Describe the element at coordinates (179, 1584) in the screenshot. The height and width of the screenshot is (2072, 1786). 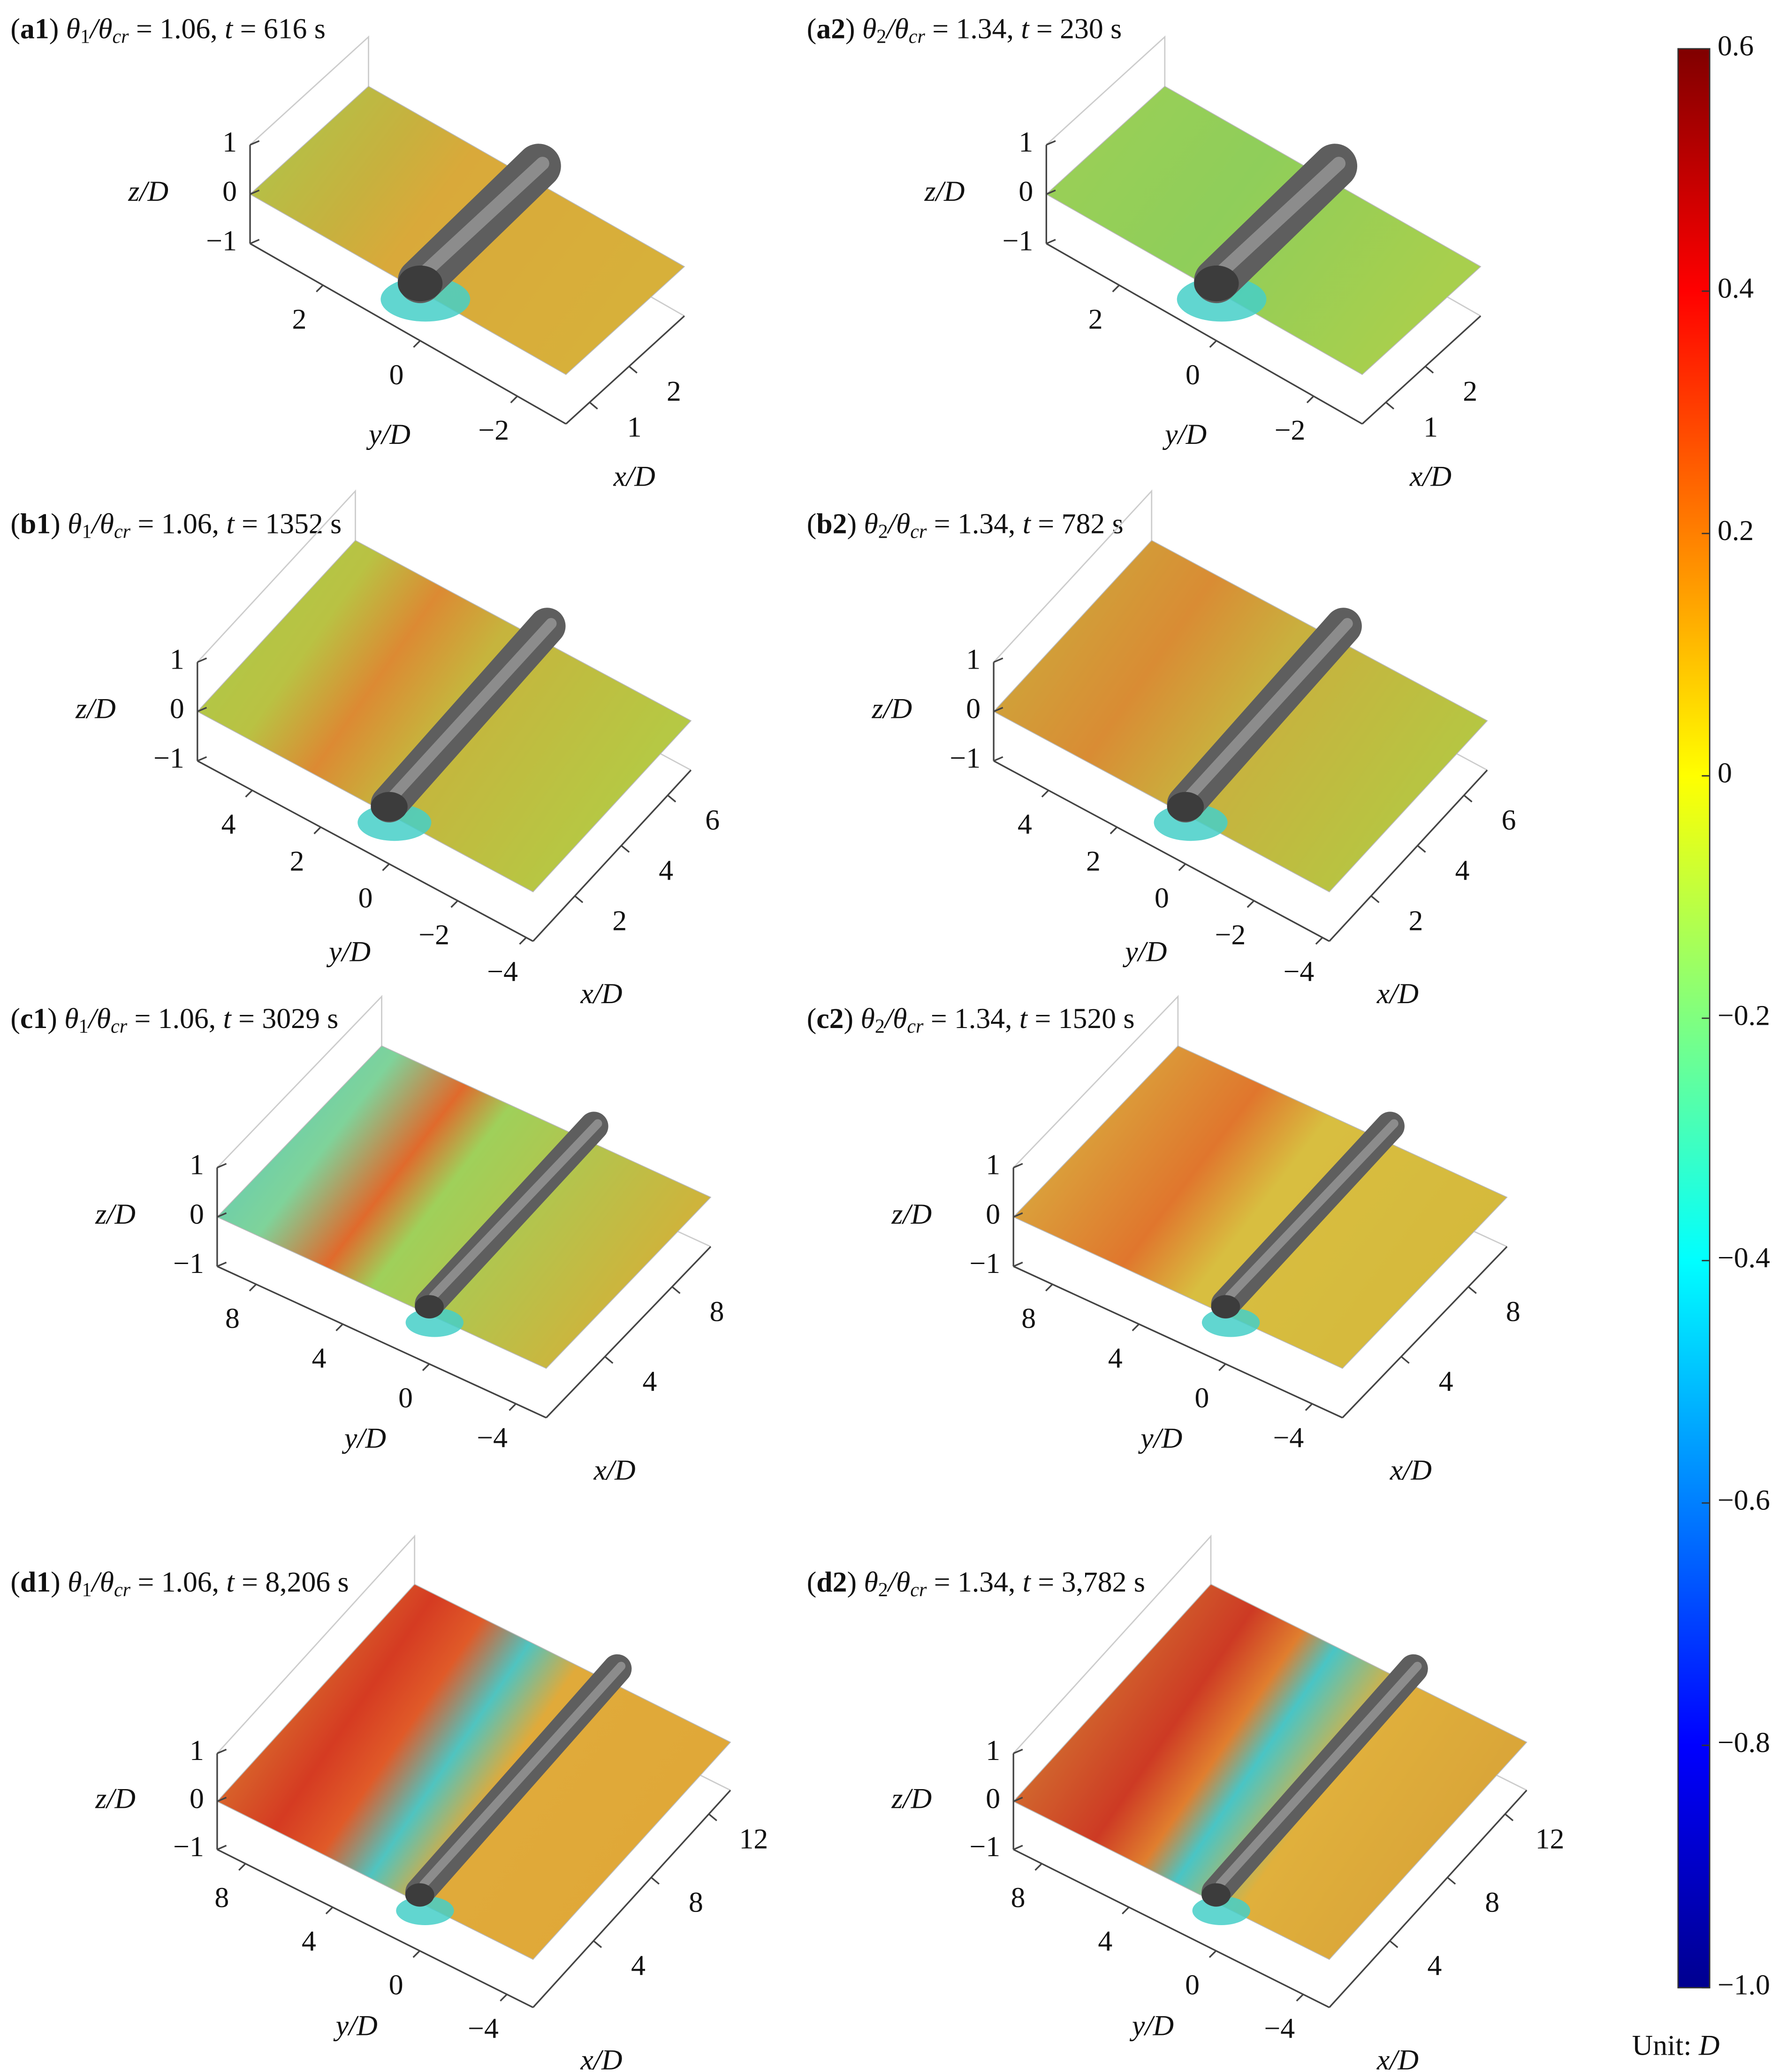
I see `panel-title: (d1) θ1/θcr = 1.06, t = 8,206 s` at that location.